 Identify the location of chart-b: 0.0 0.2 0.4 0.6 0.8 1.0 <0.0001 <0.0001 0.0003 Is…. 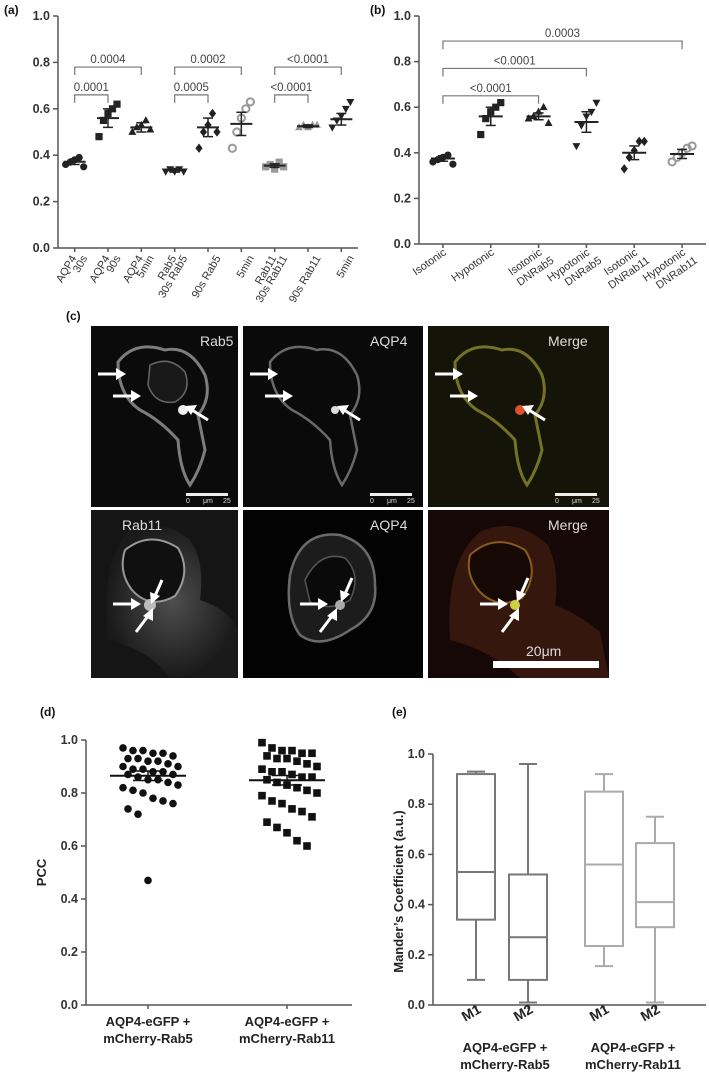
(550, 150).